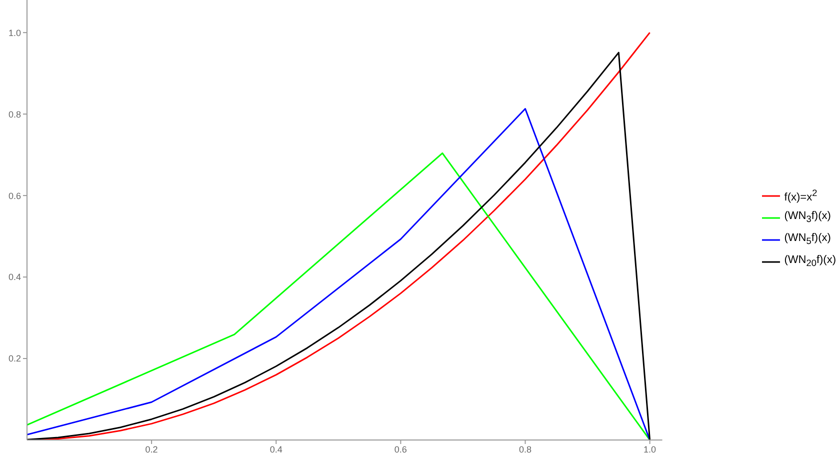  I want to click on x-tick-label: 0.4, so click(276, 449).